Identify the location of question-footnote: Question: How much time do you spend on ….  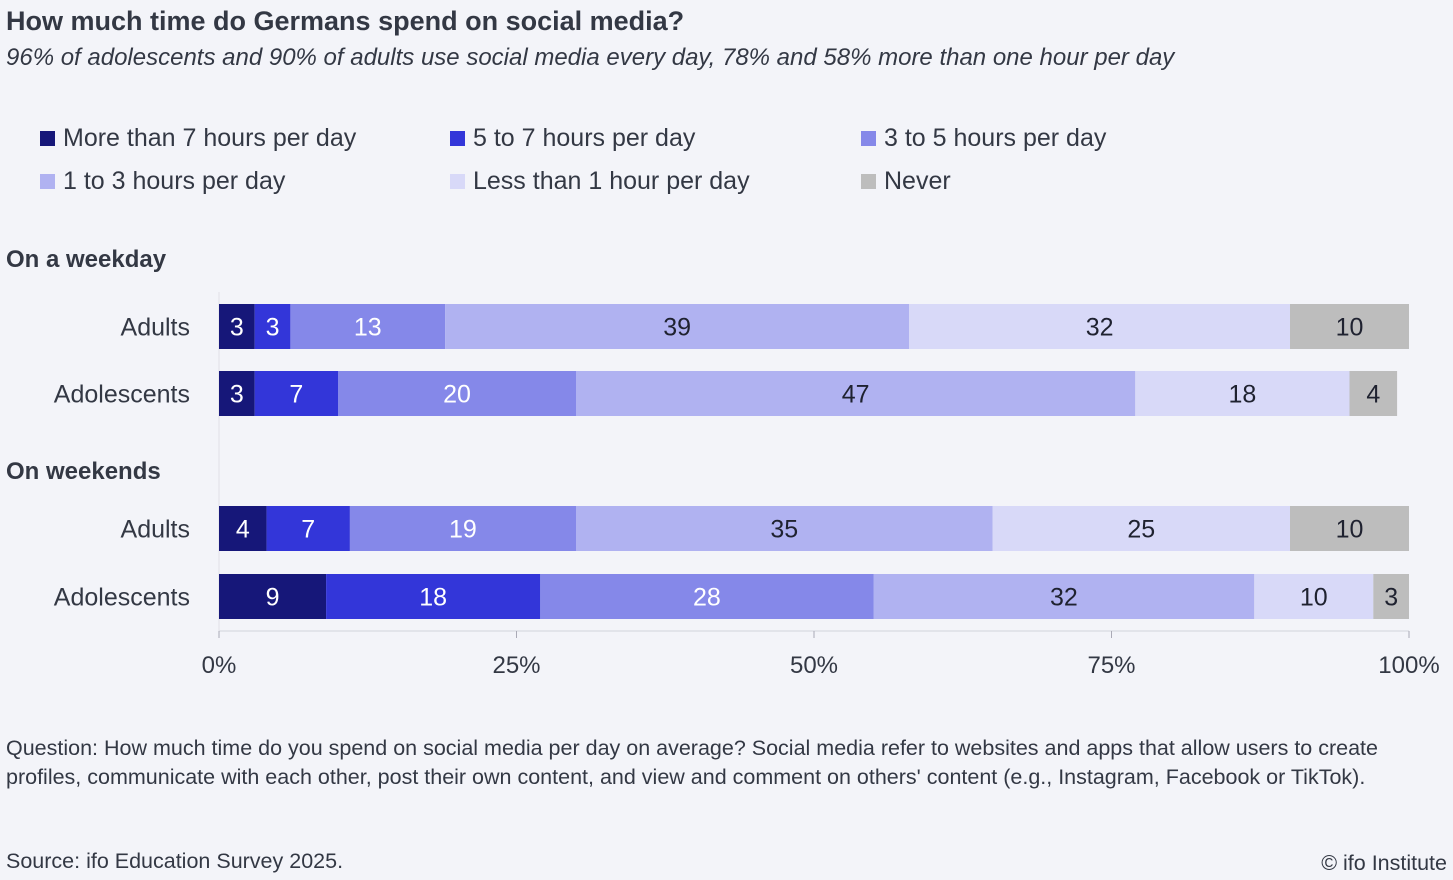
(692, 762).